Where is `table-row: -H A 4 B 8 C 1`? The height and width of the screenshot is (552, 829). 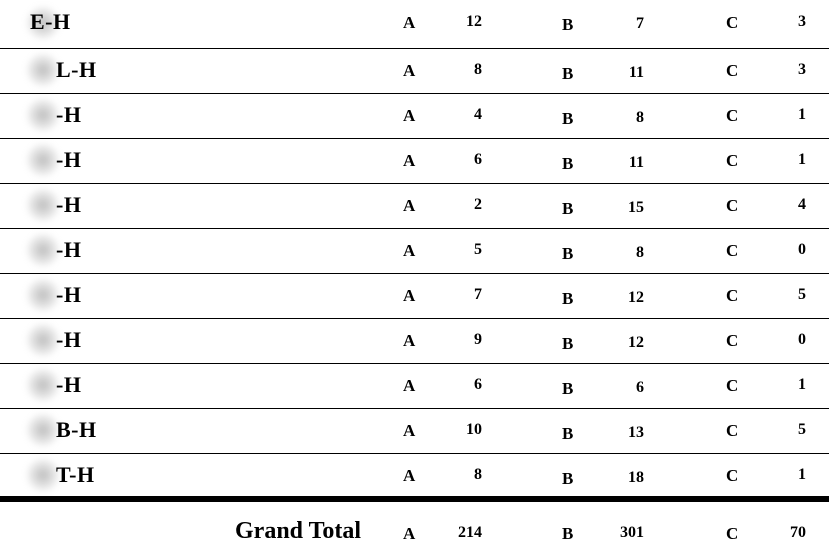 table-row: -H A 4 B 8 C 1 is located at coordinates (414, 116).